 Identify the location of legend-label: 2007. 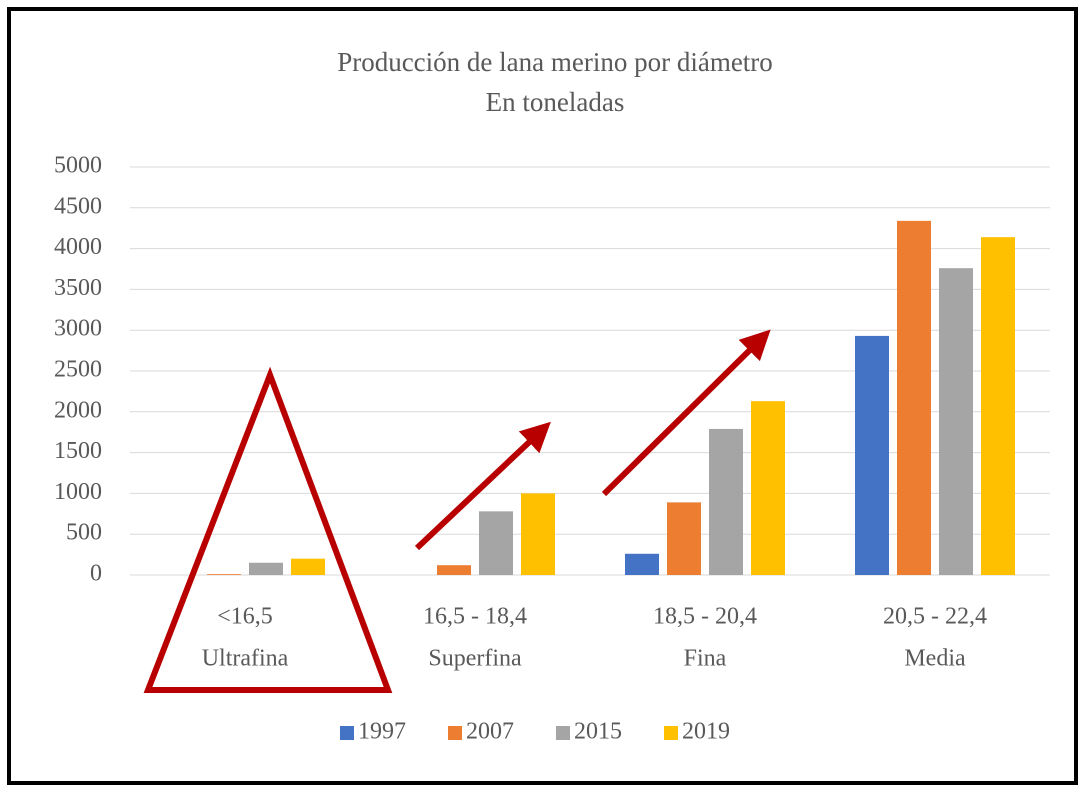
(490, 732).